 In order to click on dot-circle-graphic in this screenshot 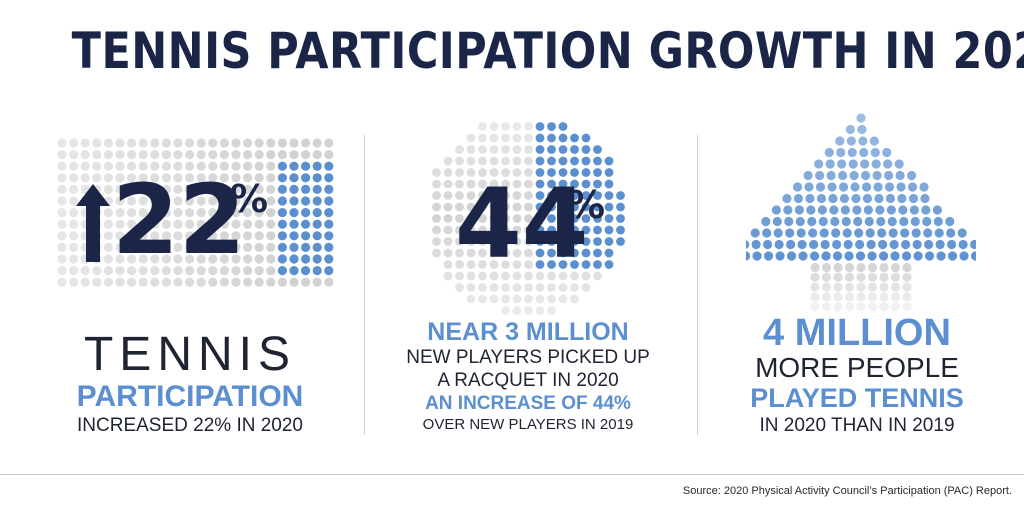, I will do `click(528, 218)`.